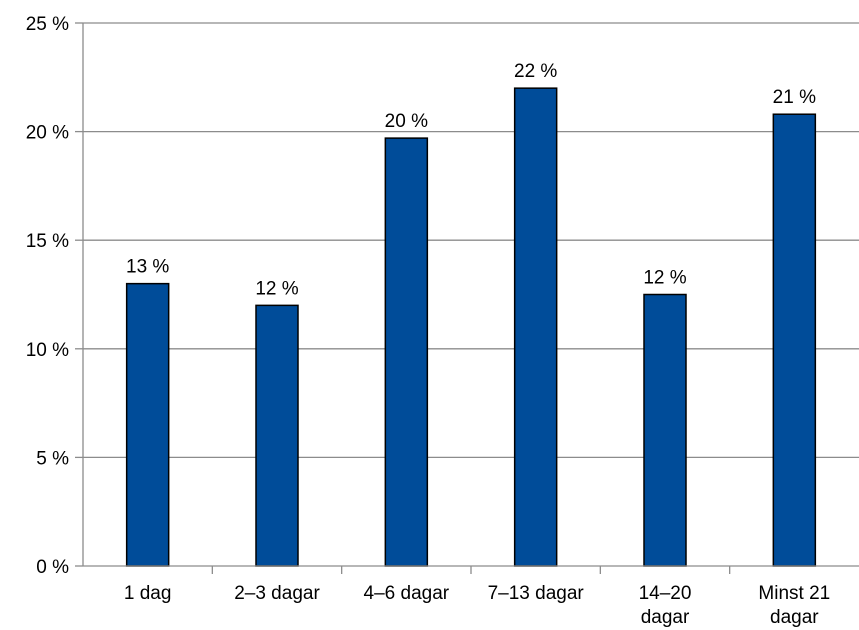 This screenshot has width=859, height=630. I want to click on x-tick-label: 2–3 dagar, so click(277, 593).